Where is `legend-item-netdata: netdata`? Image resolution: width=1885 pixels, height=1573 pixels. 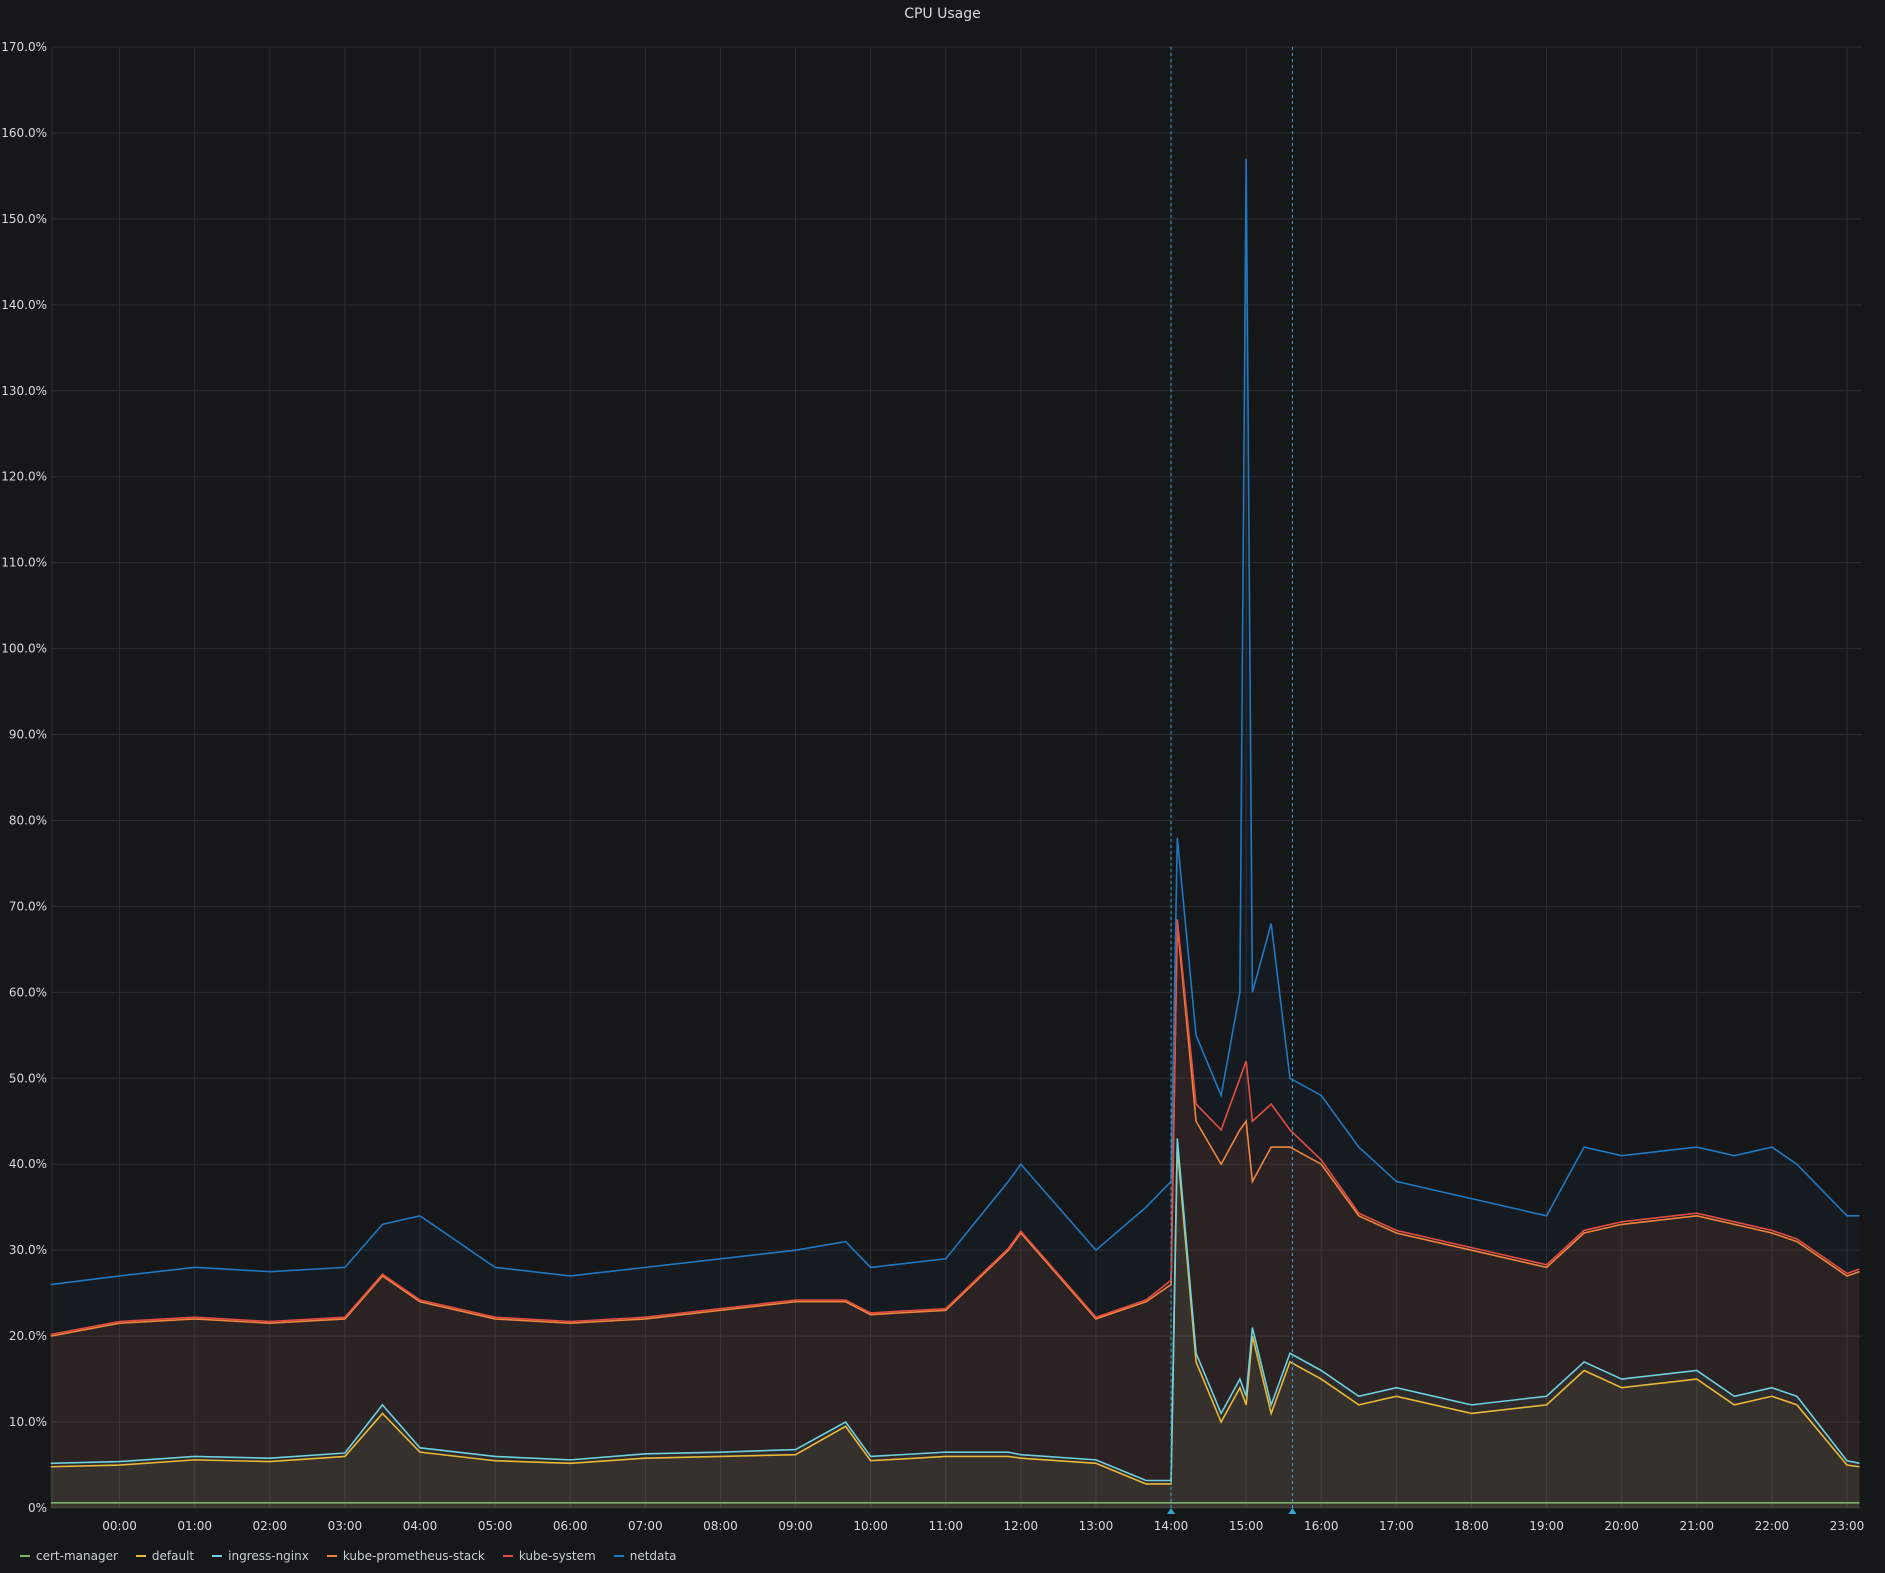
legend-item-netdata: netdata is located at coordinates (645, 1556).